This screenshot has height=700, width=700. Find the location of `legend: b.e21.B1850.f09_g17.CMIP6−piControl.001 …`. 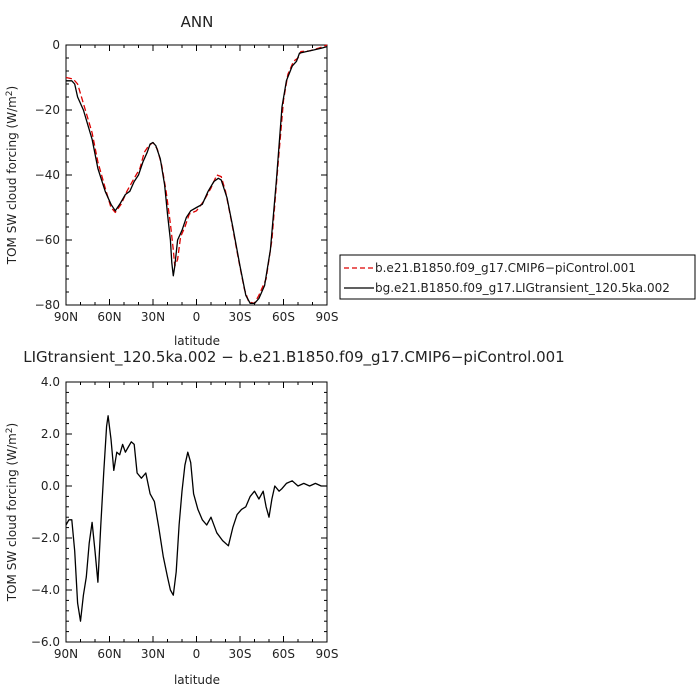

legend: b.e21.B1850.f09_g17.CMIP6−piControl.001 … is located at coordinates (517, 277).